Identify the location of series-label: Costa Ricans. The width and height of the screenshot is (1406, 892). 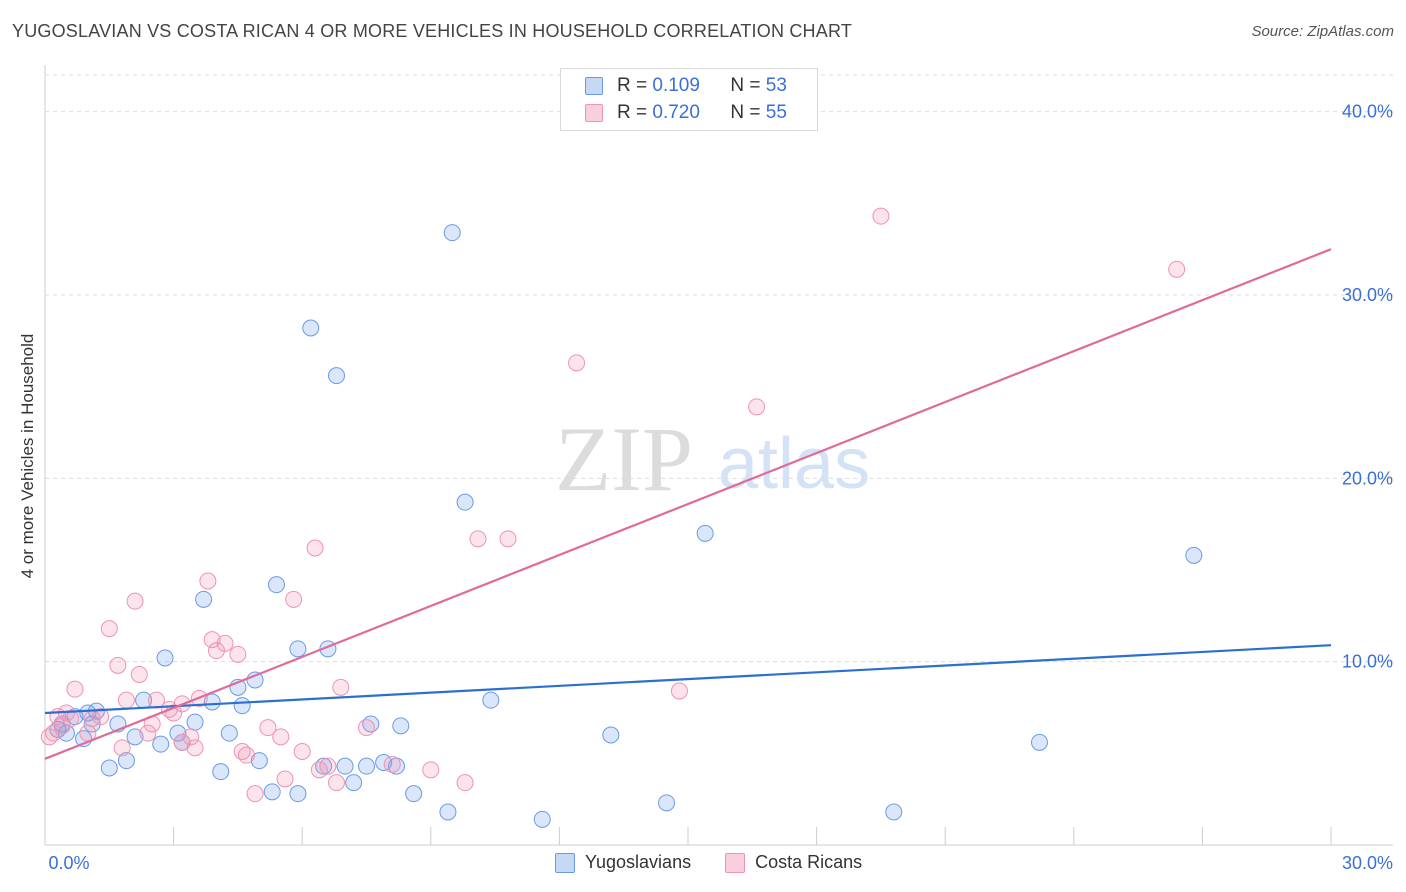
(809, 862).